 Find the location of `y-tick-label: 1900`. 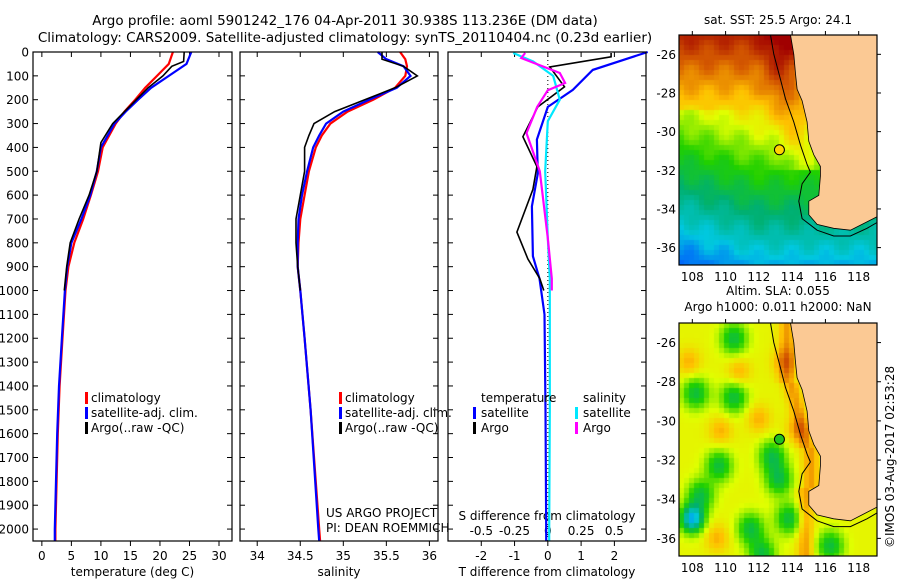

y-tick-label: 1900 is located at coordinates (14, 506).